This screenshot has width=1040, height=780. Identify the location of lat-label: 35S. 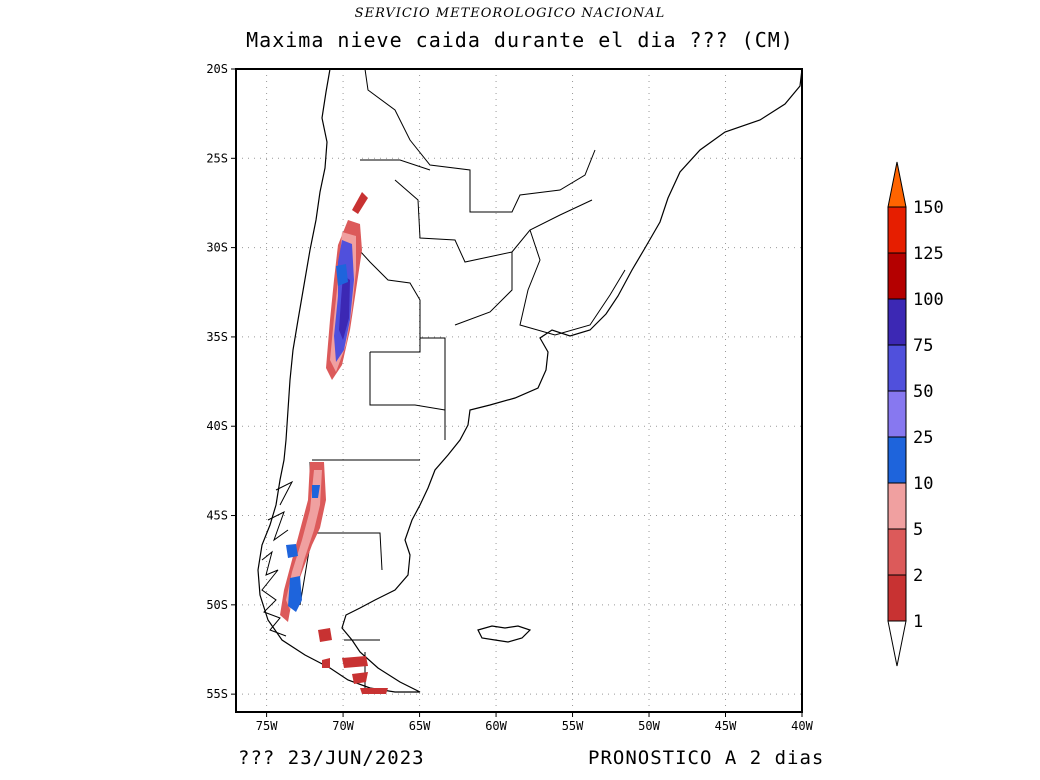
(217, 337).